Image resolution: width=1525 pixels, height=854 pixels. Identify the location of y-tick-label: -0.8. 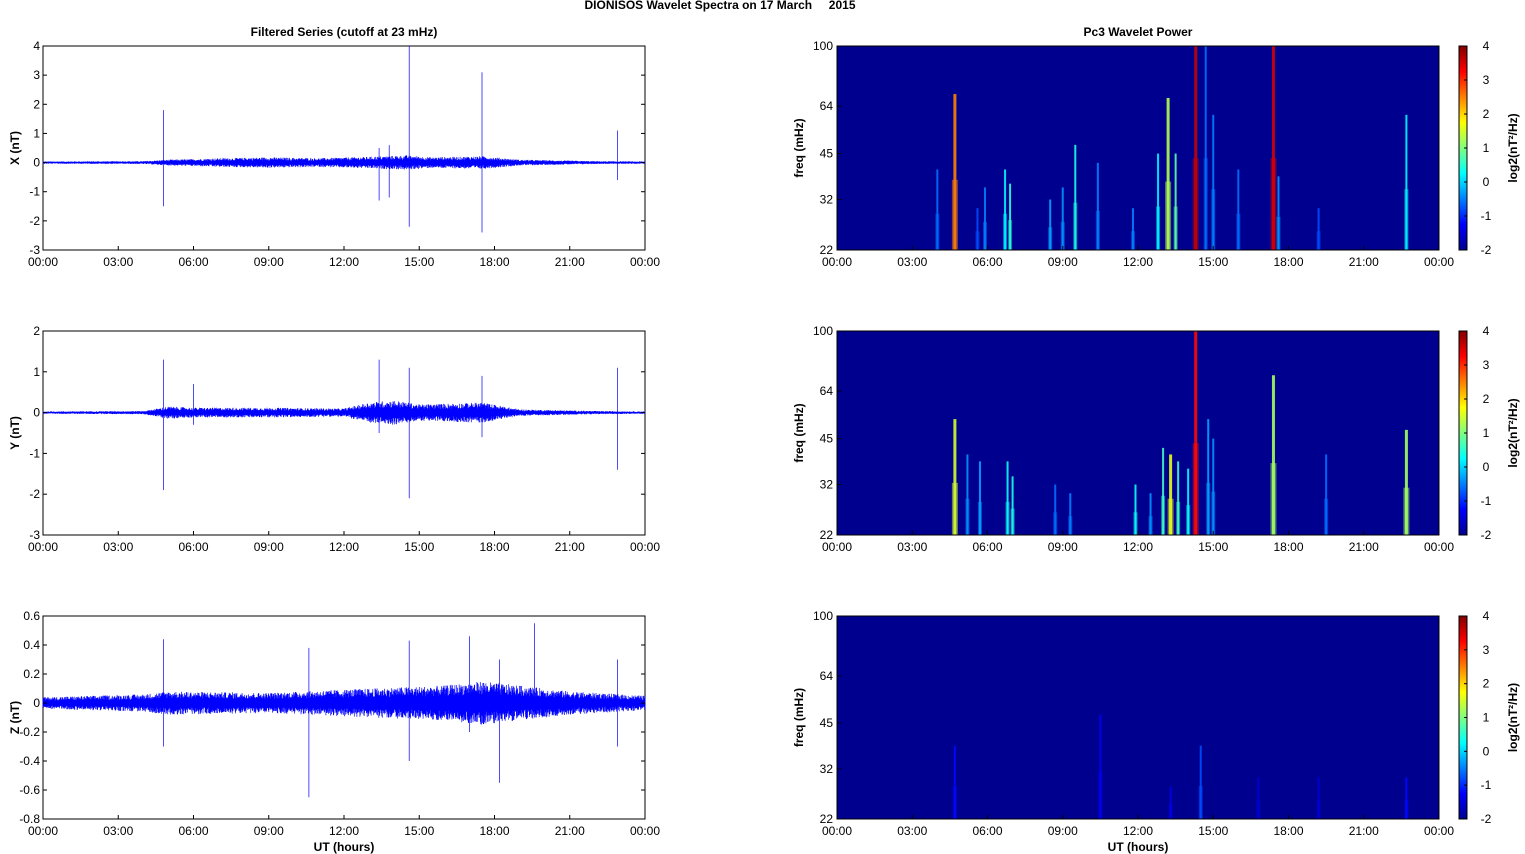
(29, 819).